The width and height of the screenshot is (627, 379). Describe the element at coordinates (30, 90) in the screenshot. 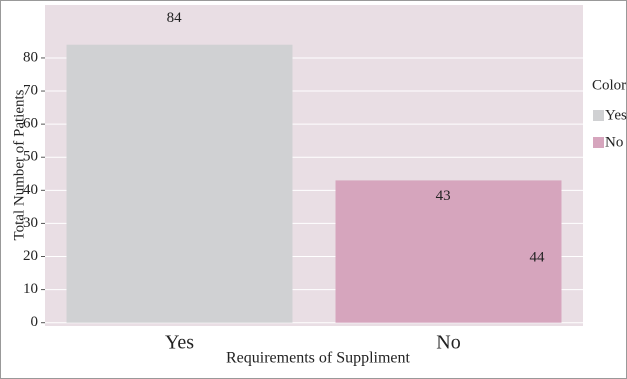

I see `y-tick-label: 70` at that location.